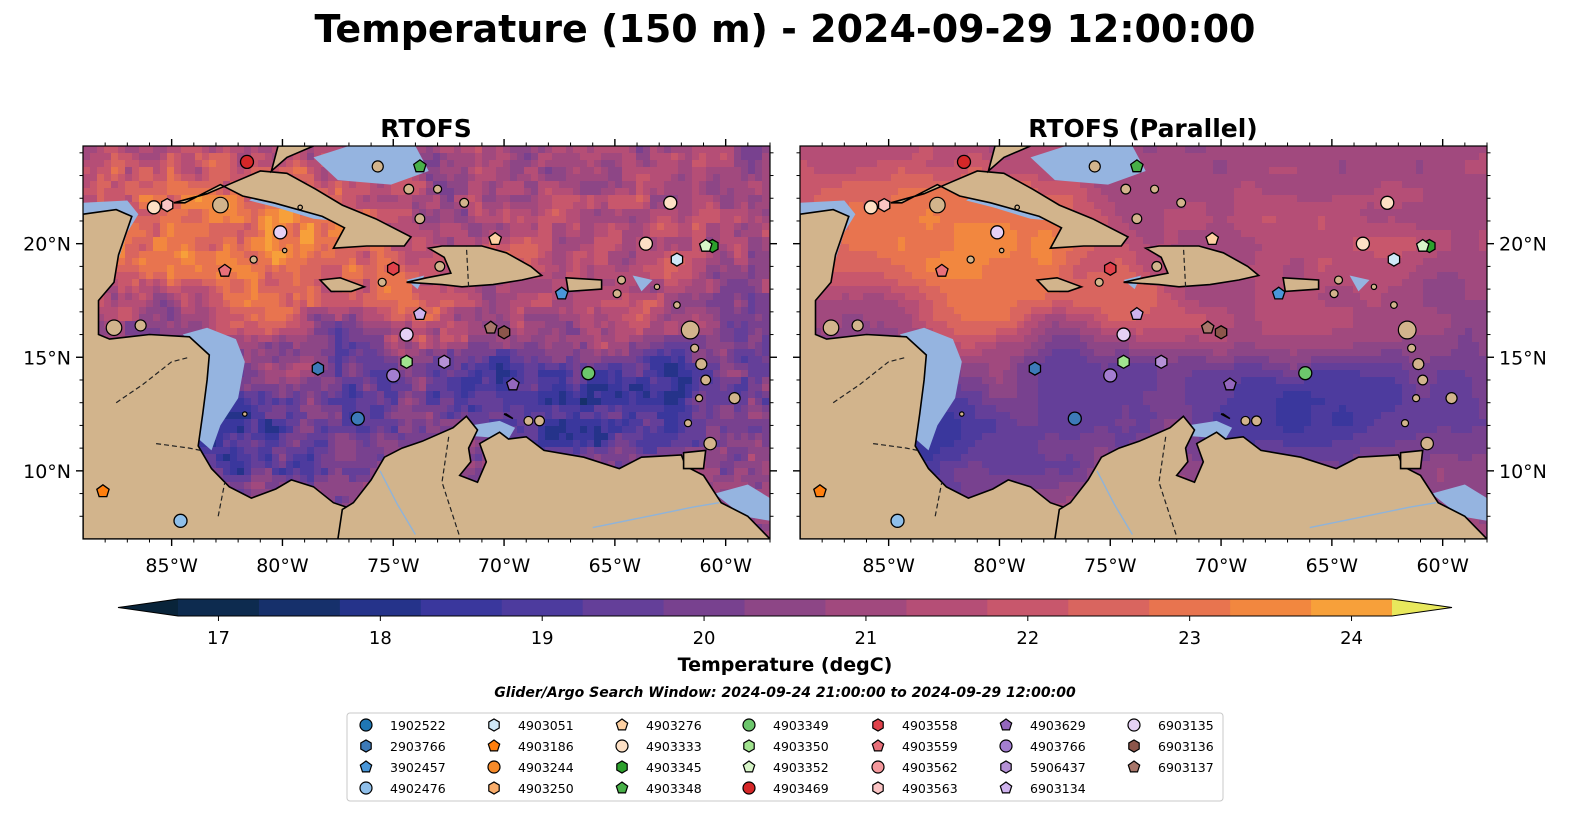 Image resolution: width=1581 pixels, height=827 pixels. I want to click on legend-item: 4903469, so click(785, 788).